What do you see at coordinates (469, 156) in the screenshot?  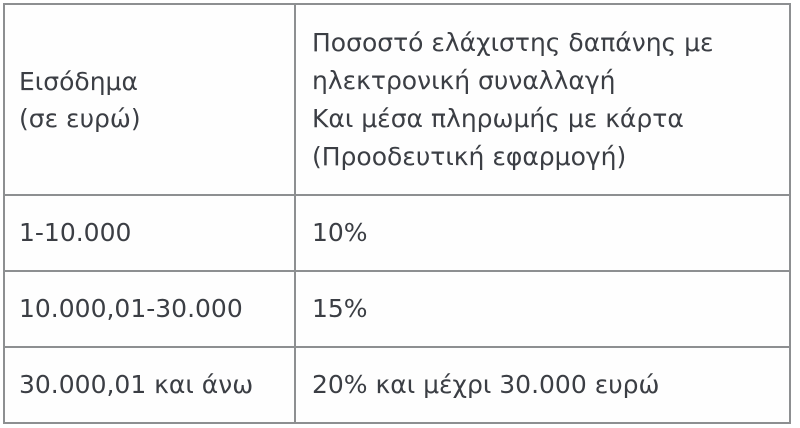 I see `header-percent-line-4: (Προοδευτική εφαρμογή)` at bounding box center [469, 156].